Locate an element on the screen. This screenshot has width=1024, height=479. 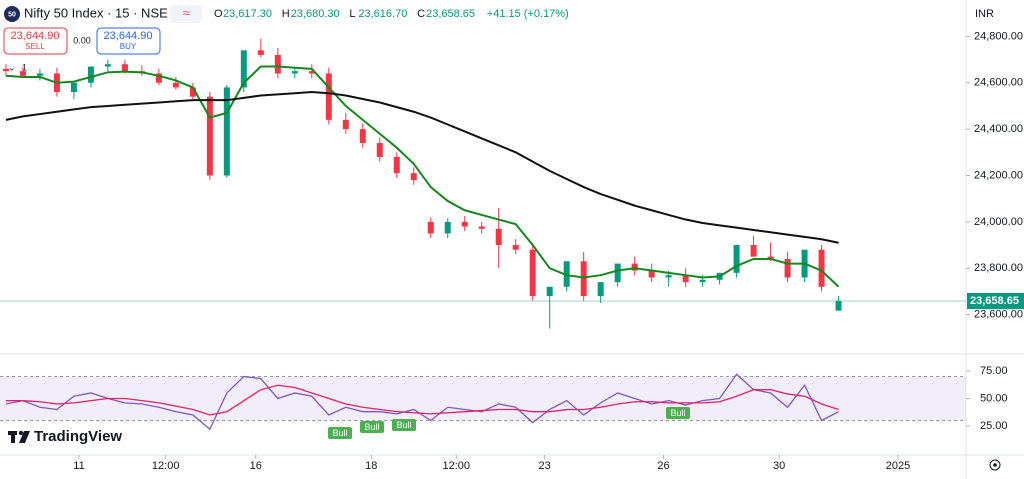
indicator-toggle is located at coordinates (186, 14).